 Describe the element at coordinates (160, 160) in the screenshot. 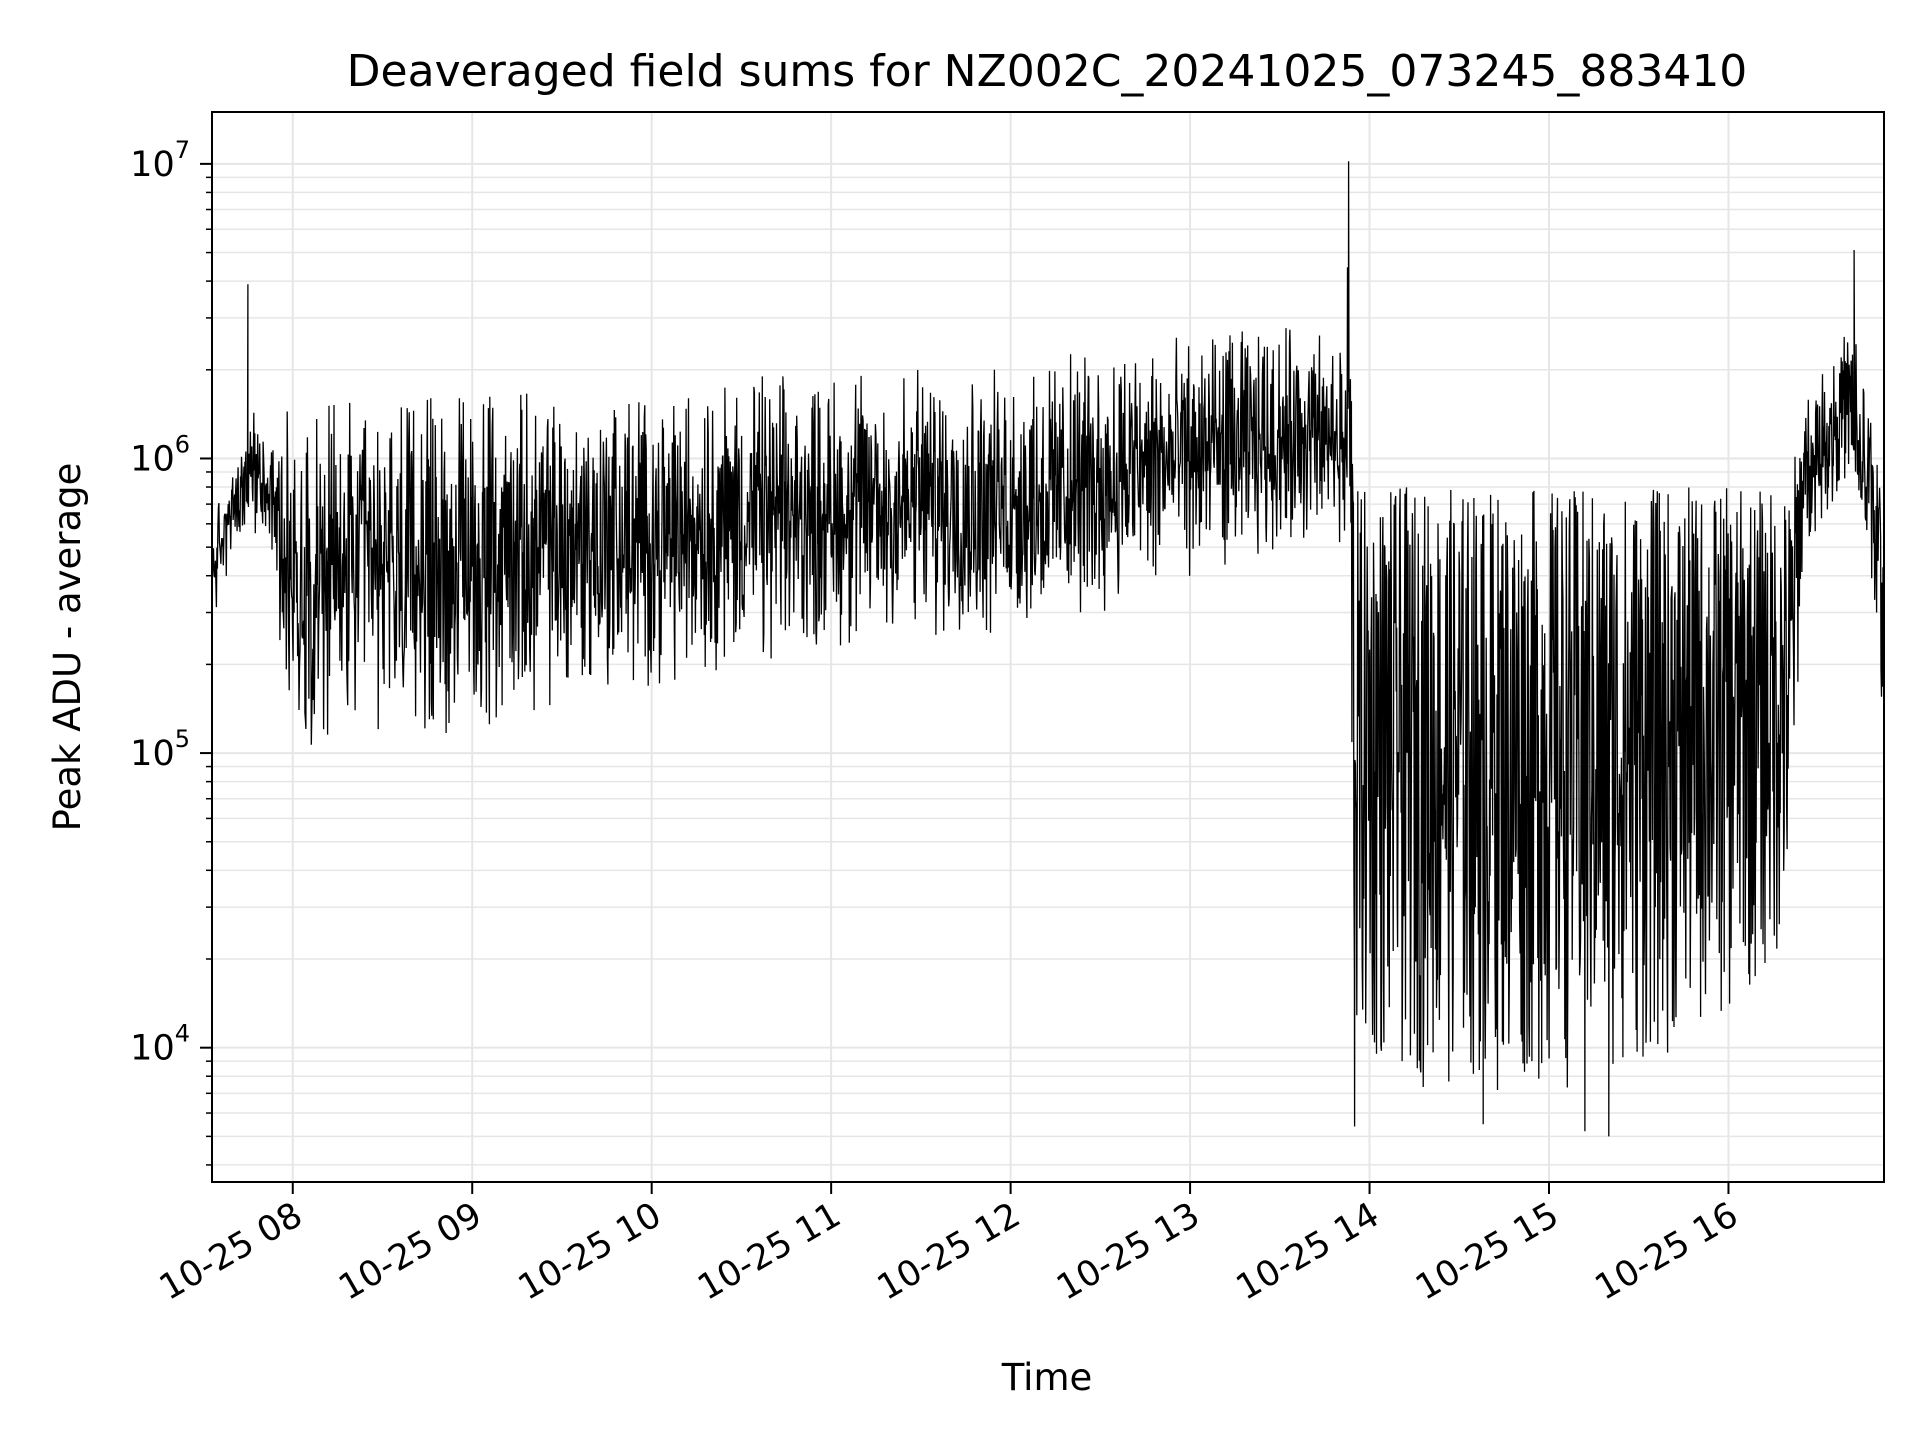

I see `y-tick-label: 10⁷` at that location.